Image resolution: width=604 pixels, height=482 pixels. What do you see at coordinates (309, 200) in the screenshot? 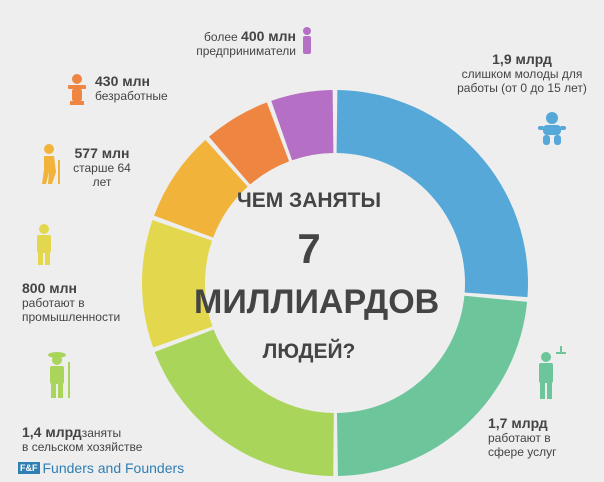
I see `center-title-line1: ЧЕМ ЗАНЯТЫ` at bounding box center [309, 200].